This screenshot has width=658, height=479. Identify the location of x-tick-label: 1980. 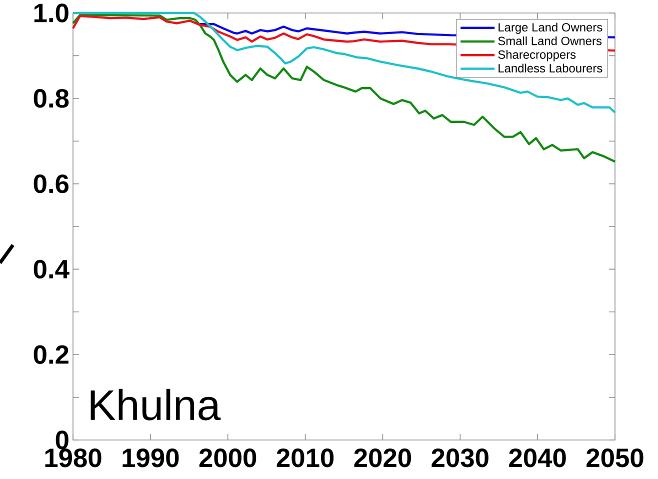
(73, 458).